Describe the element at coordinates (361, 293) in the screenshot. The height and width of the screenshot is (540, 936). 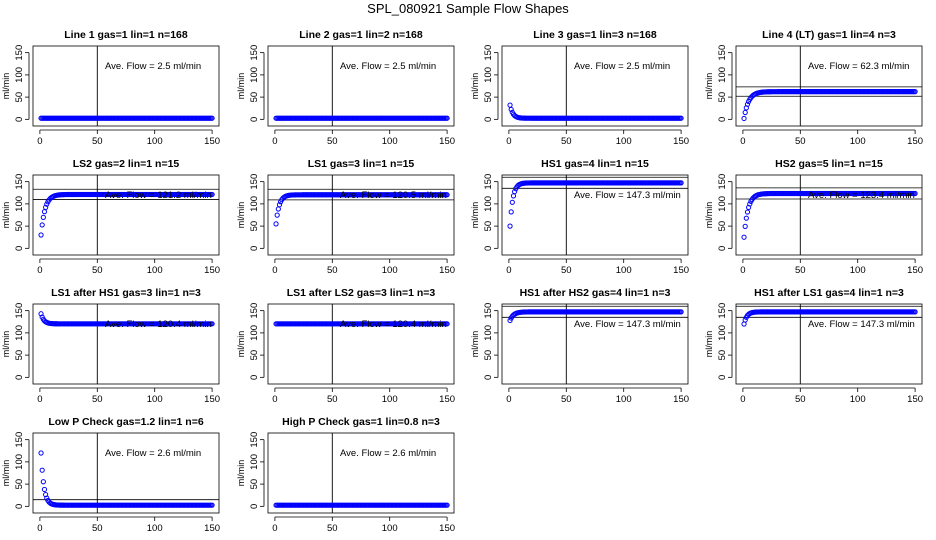
I see `chart-title: LS1 after LS2 gas=3 lin=1 n=3` at that location.